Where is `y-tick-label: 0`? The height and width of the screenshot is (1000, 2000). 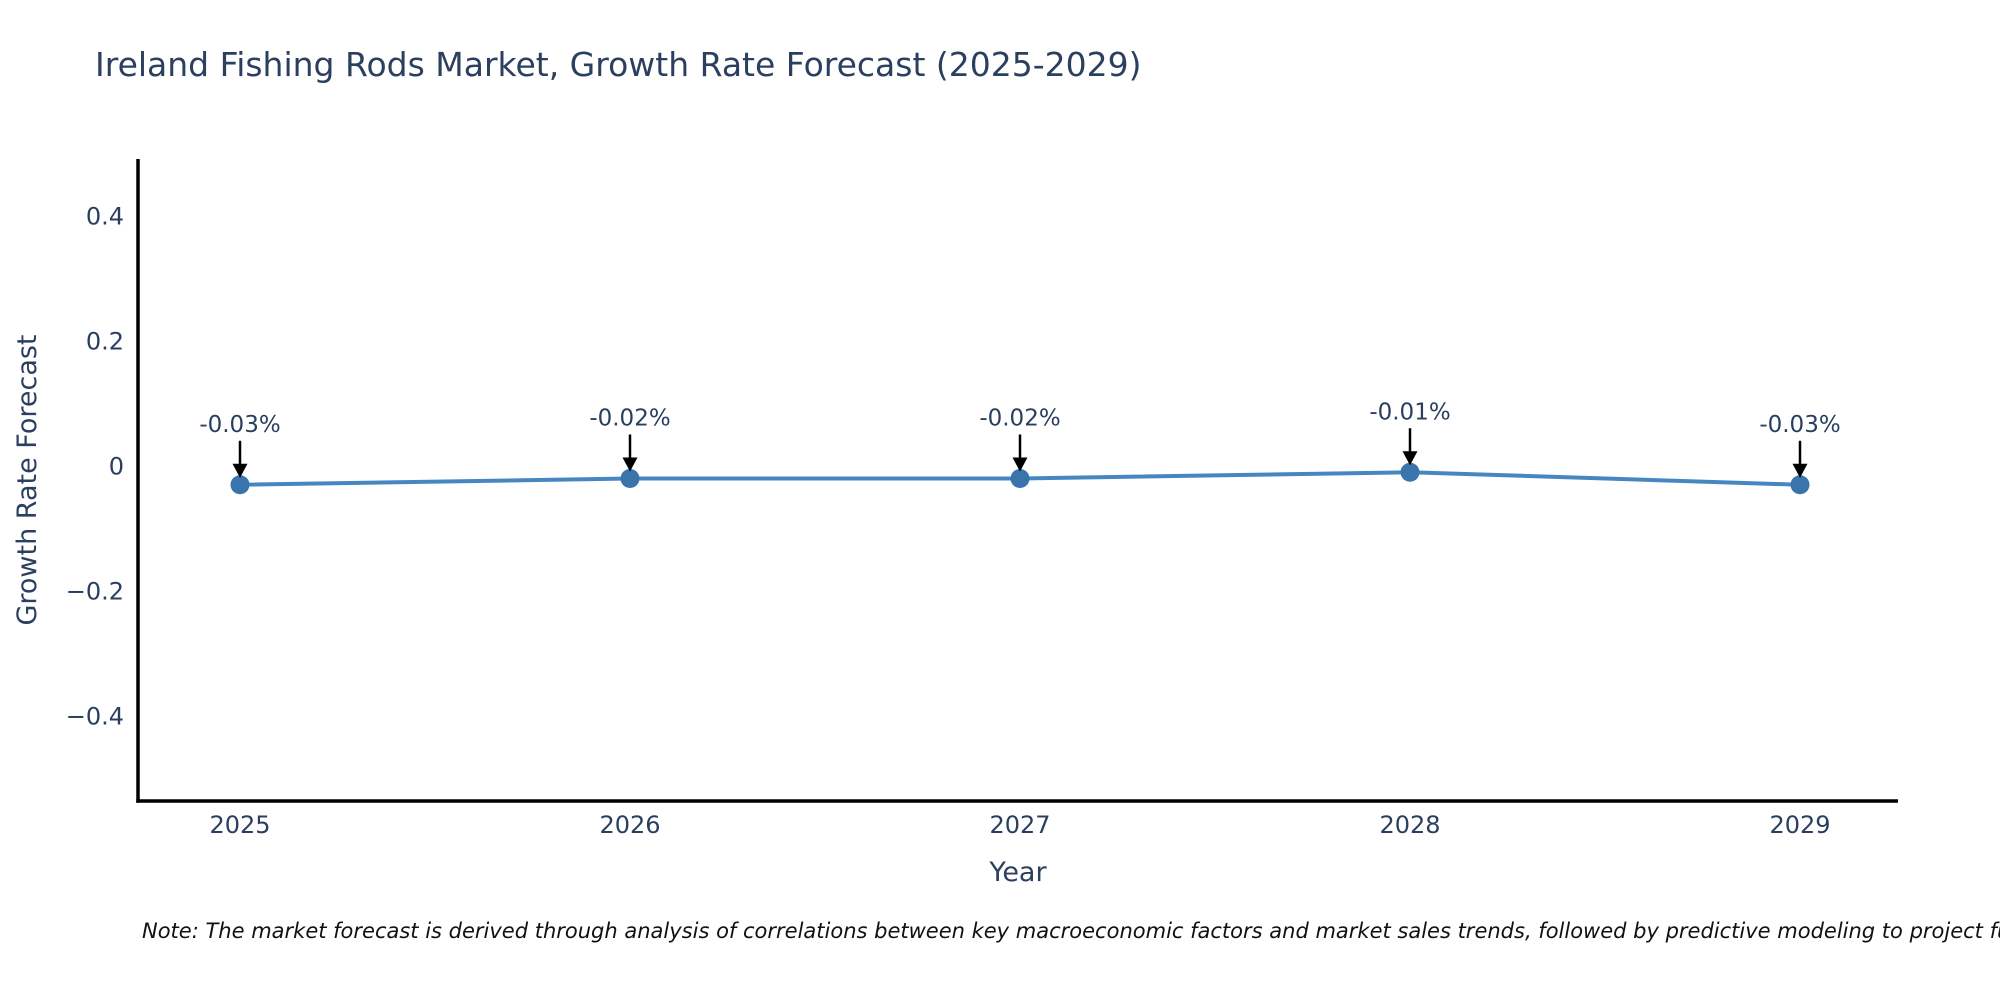 y-tick-label: 0 is located at coordinates (116, 467).